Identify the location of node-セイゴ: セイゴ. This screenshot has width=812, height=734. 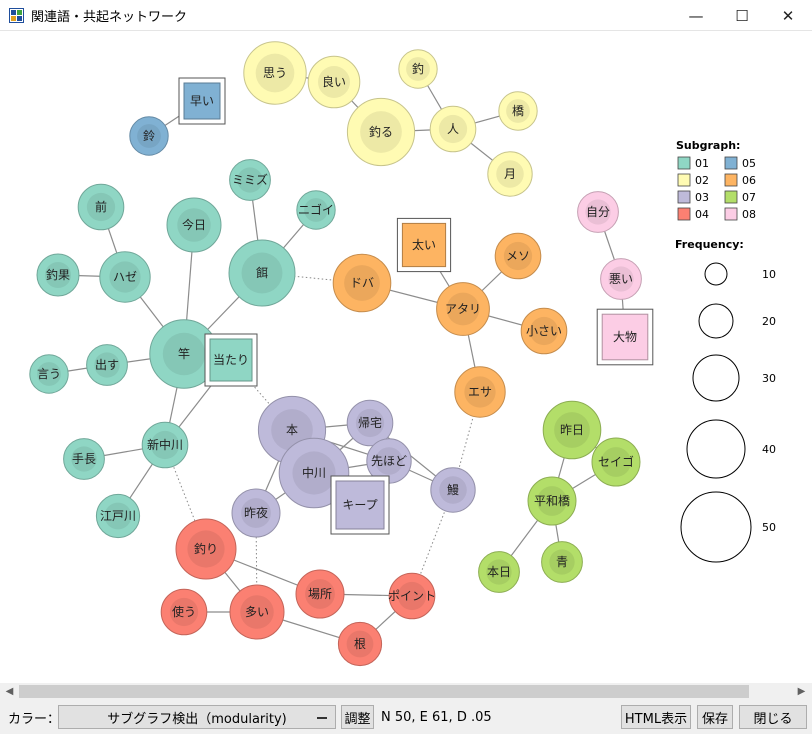
(616, 462).